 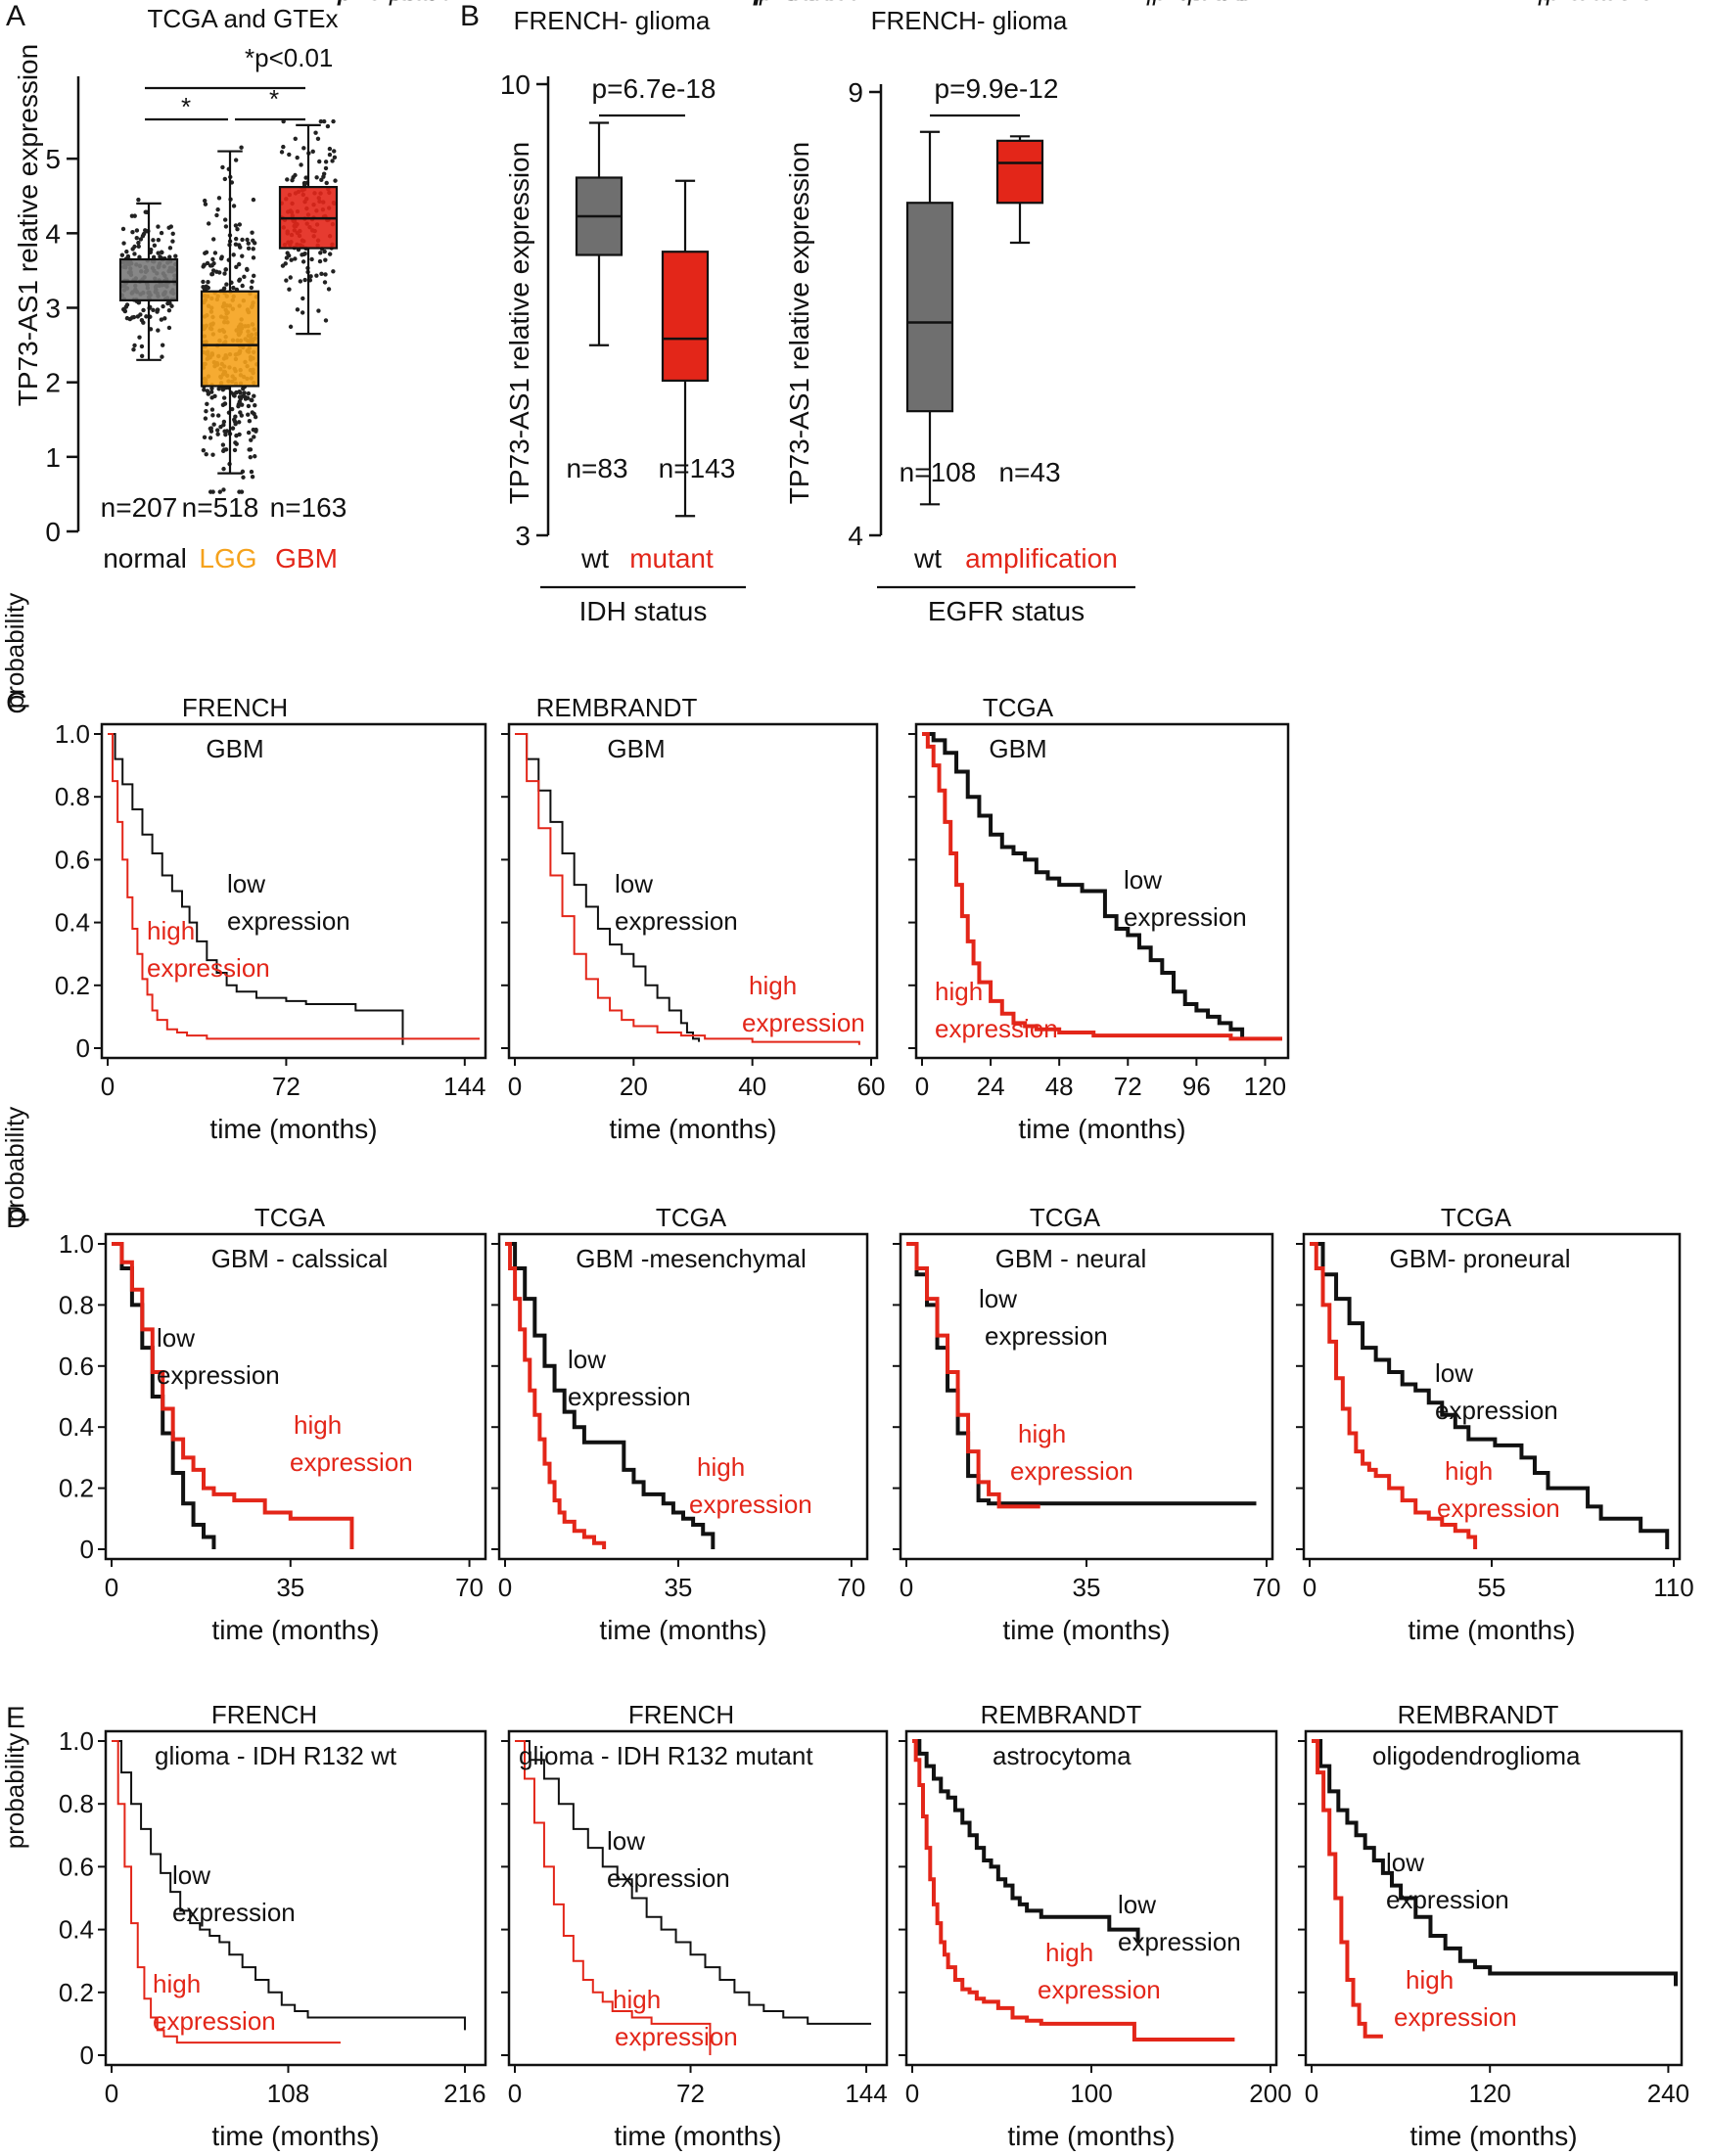 I want to click on p-value-label: p=0.0128, so click(x=1599, y=3).